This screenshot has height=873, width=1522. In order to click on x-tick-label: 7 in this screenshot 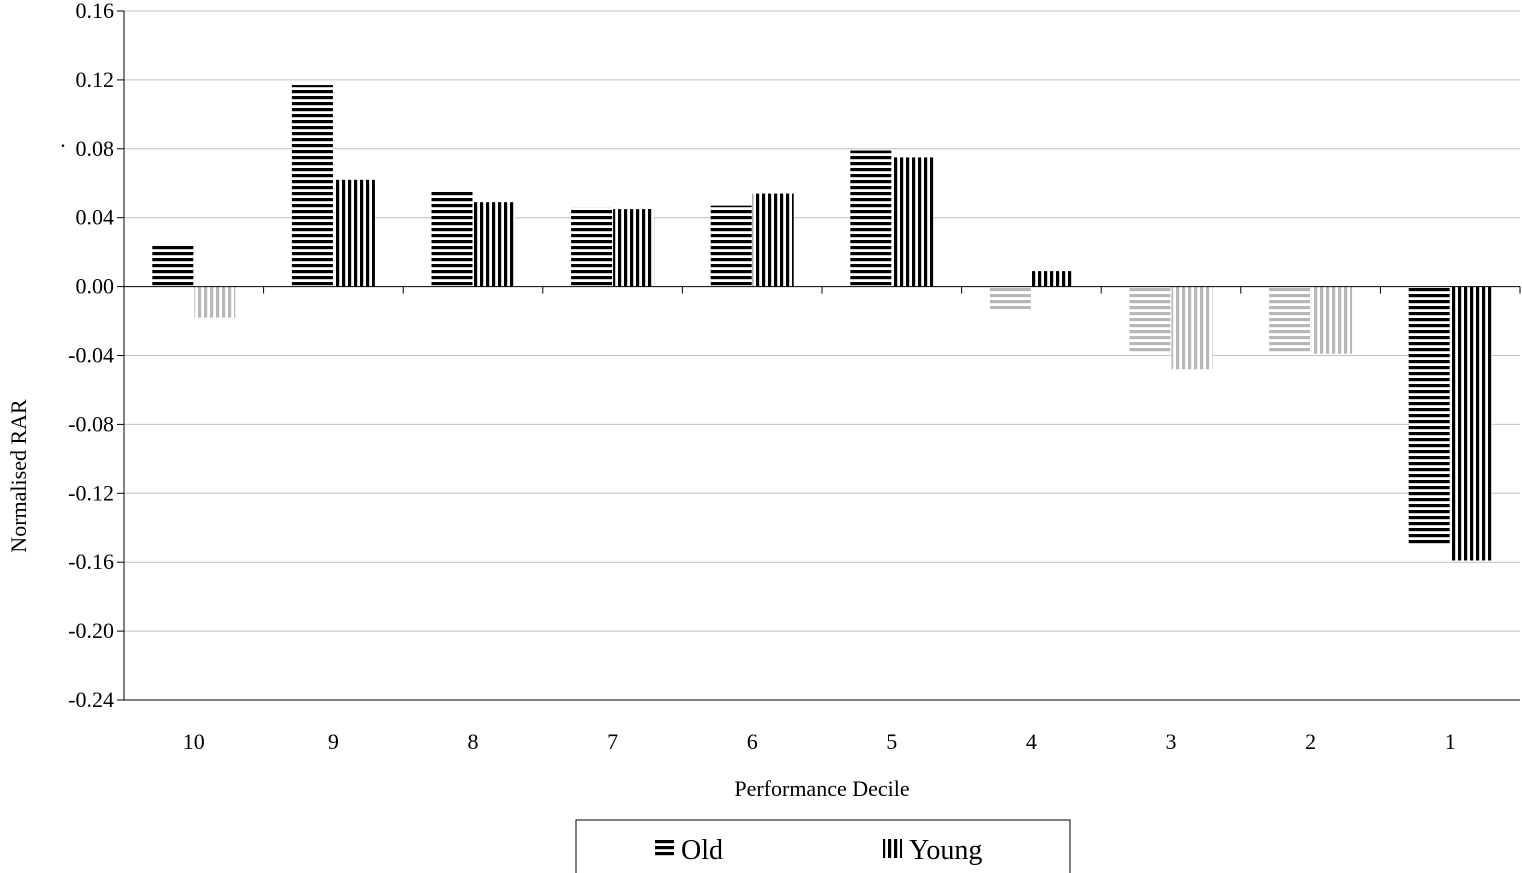, I will do `click(612, 741)`.